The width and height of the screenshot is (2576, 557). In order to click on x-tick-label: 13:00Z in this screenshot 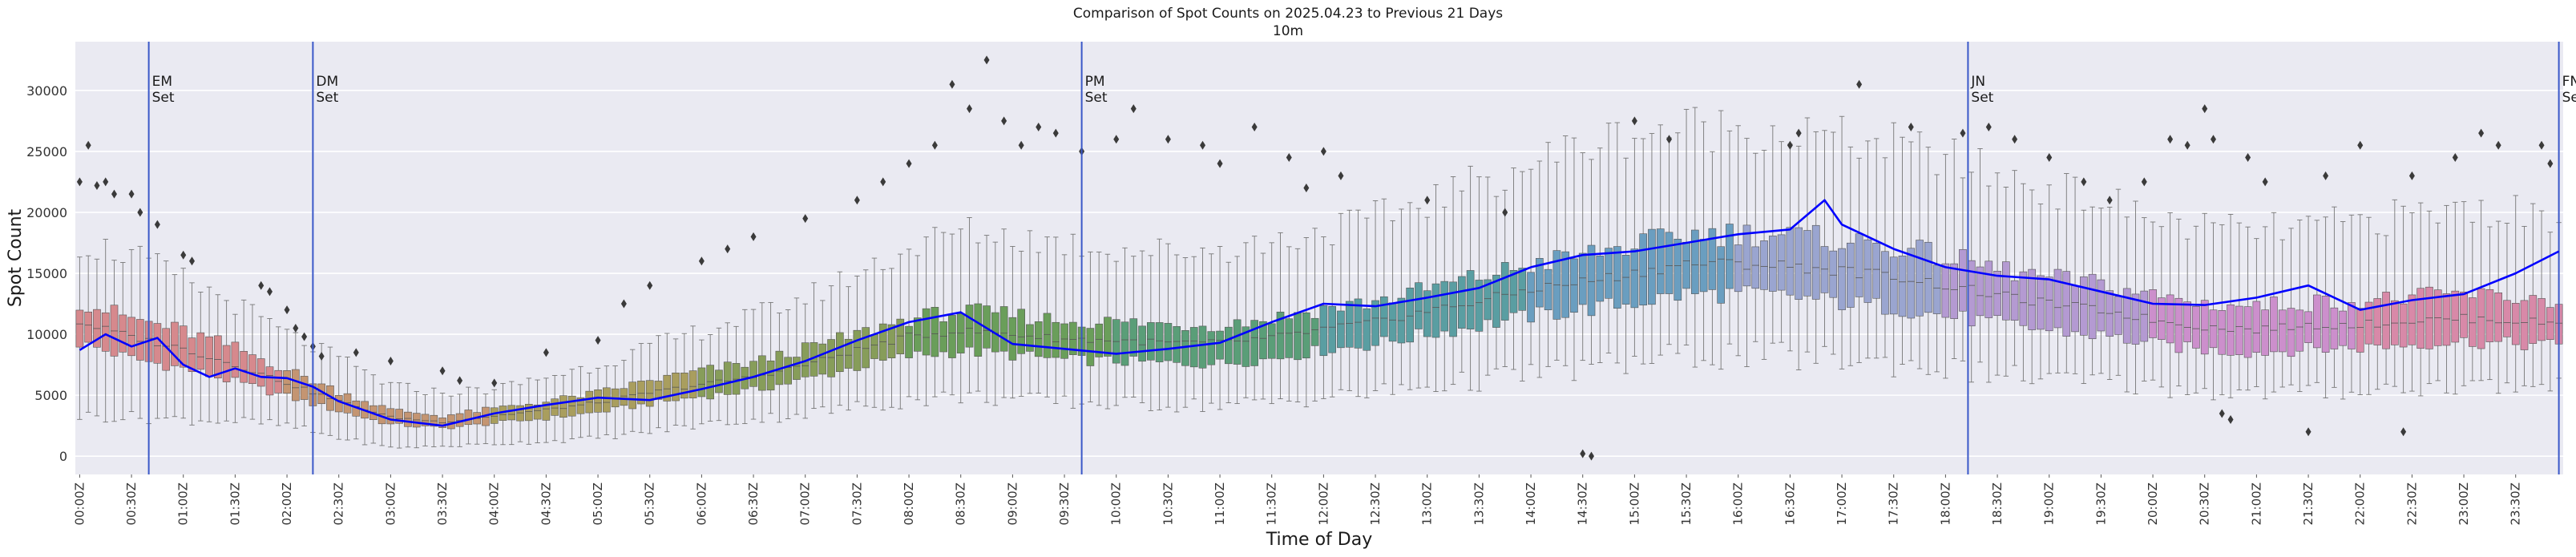, I will do `click(1428, 504)`.